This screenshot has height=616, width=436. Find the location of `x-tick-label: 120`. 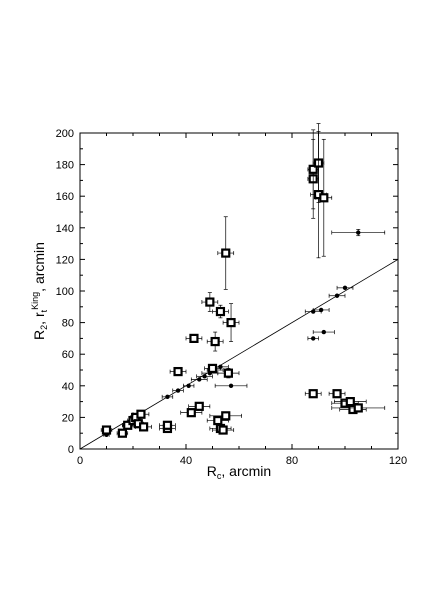

x-tick-label: 120 is located at coordinates (398, 461).